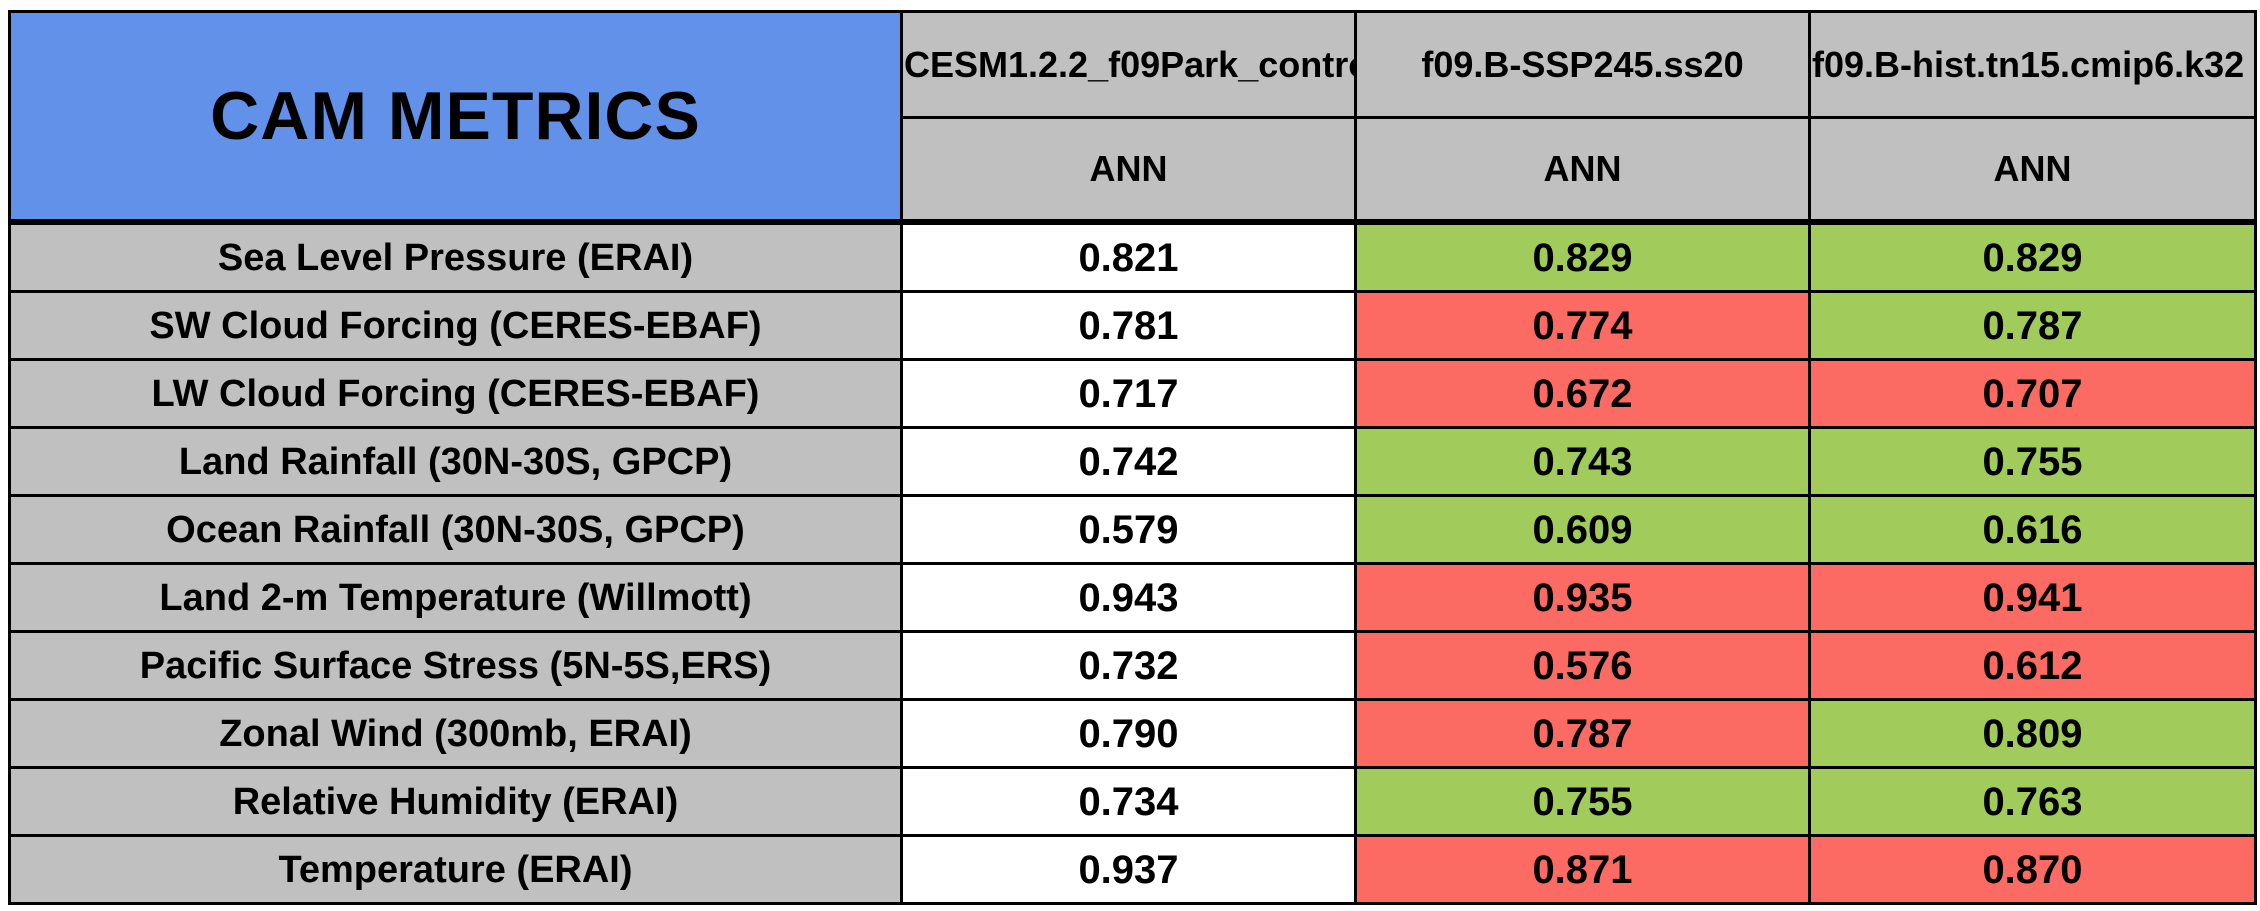 This screenshot has height=911, width=2260. Describe the element at coordinates (1582, 393) in the screenshot. I see `metric-value: 0.672` at that location.